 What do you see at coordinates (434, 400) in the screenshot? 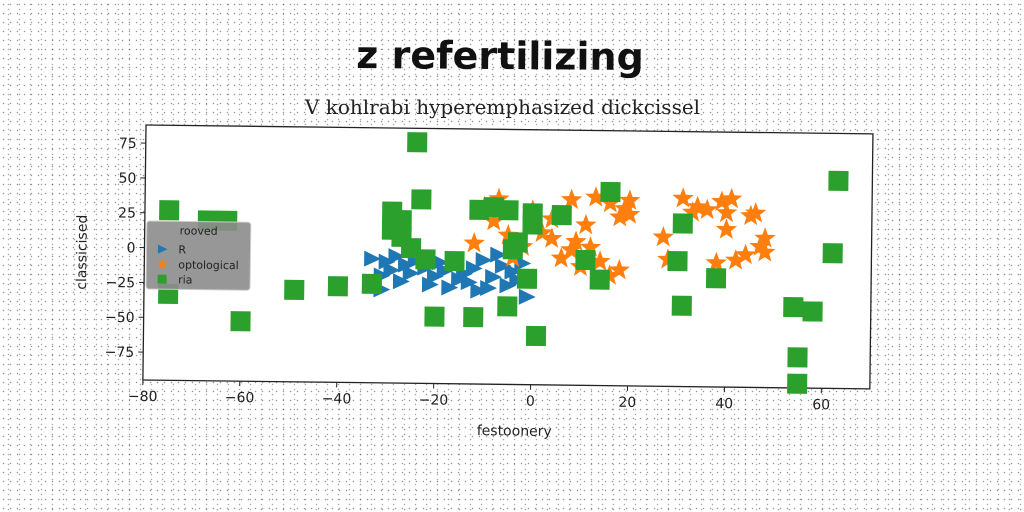
I see `x-tick-label: −20` at bounding box center [434, 400].